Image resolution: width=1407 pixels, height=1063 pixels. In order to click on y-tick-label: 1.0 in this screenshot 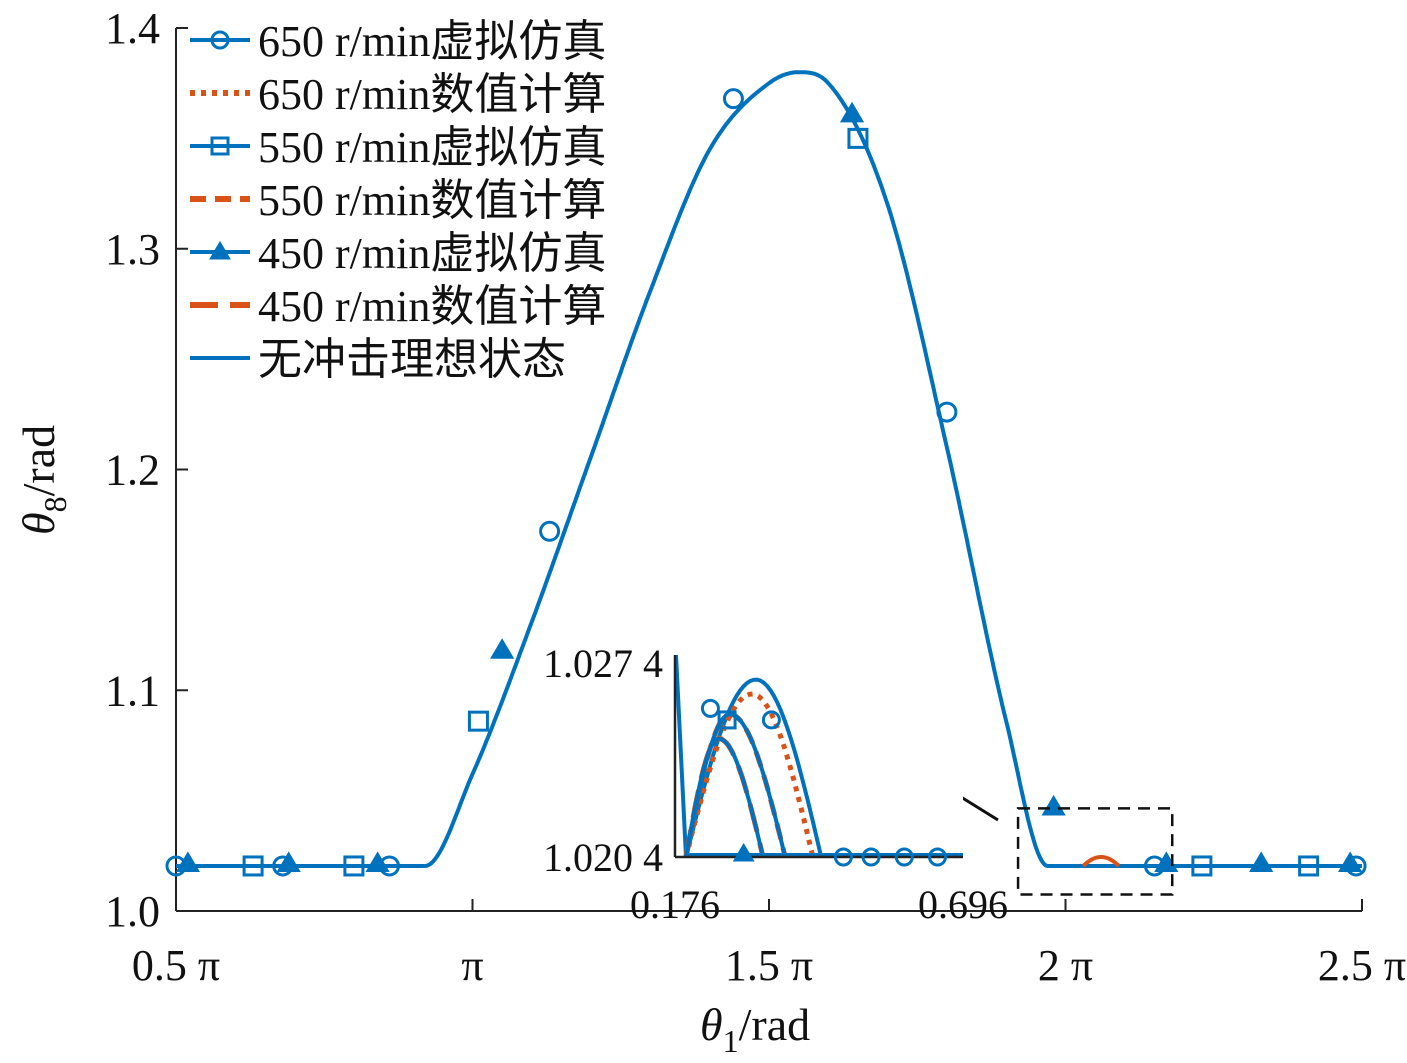, I will do `click(132, 911)`.